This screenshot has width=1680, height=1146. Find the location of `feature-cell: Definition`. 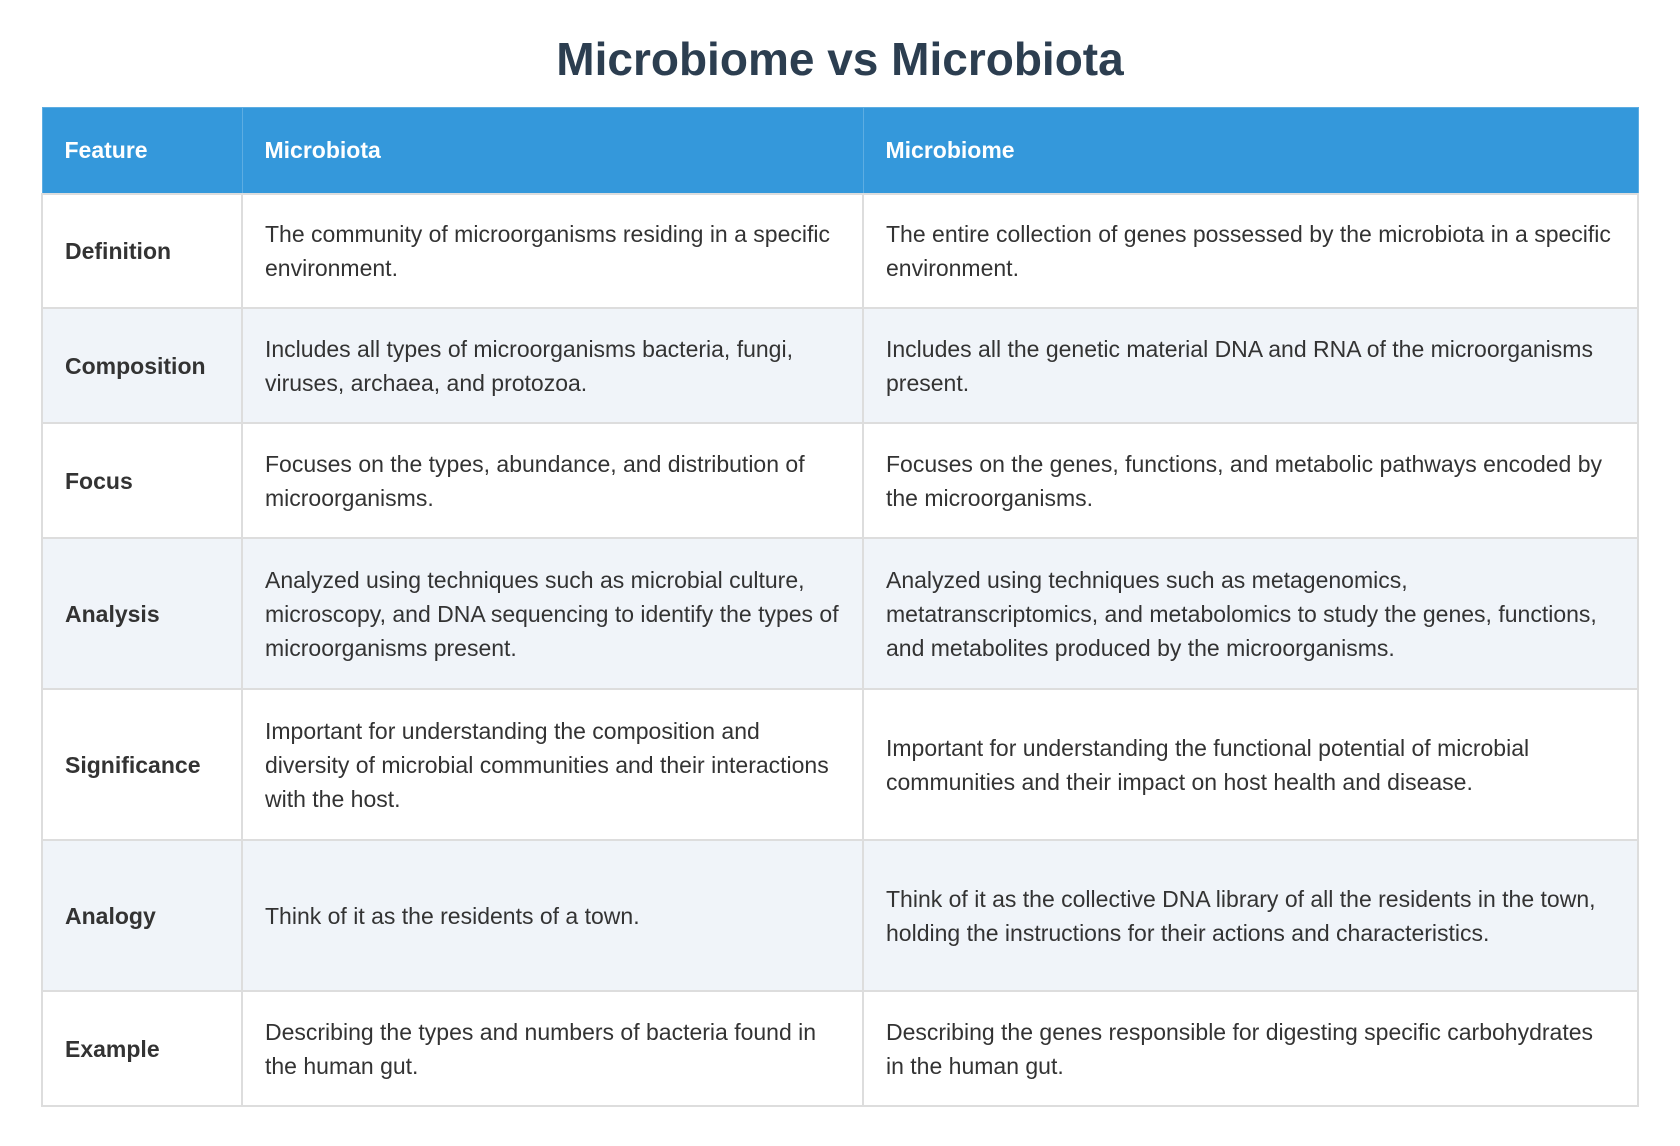

feature-cell: Definition is located at coordinates (142, 251).